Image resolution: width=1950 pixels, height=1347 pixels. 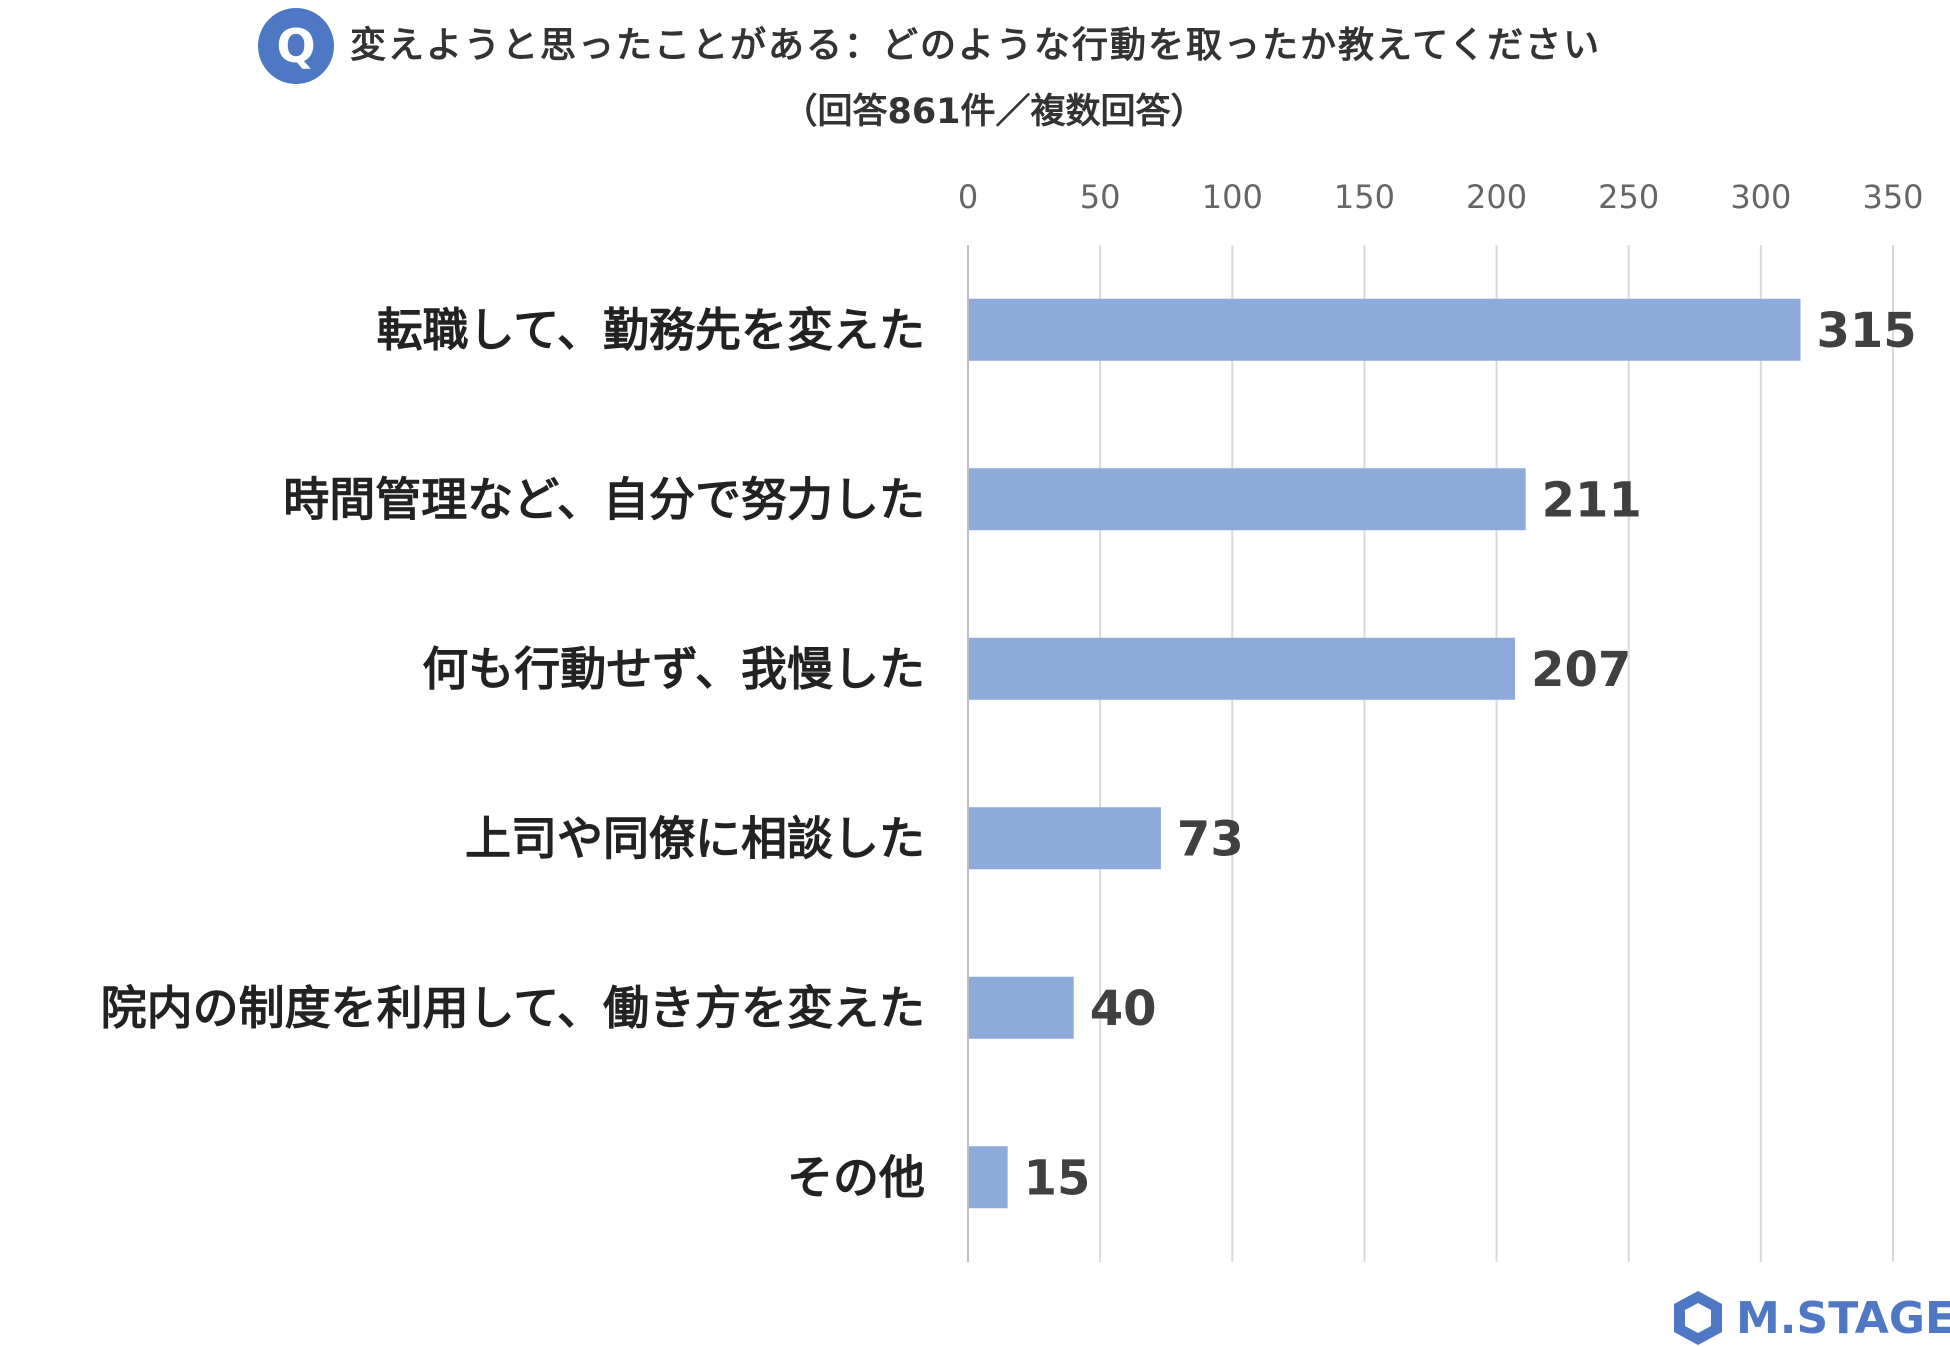 What do you see at coordinates (1698, 1318) in the screenshot?
I see `hexagon-logo-icon` at bounding box center [1698, 1318].